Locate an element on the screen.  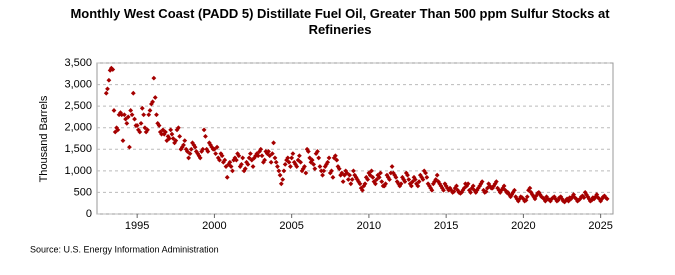
y-axis-label: Thousand Barrels is located at coordinates (44, 138).